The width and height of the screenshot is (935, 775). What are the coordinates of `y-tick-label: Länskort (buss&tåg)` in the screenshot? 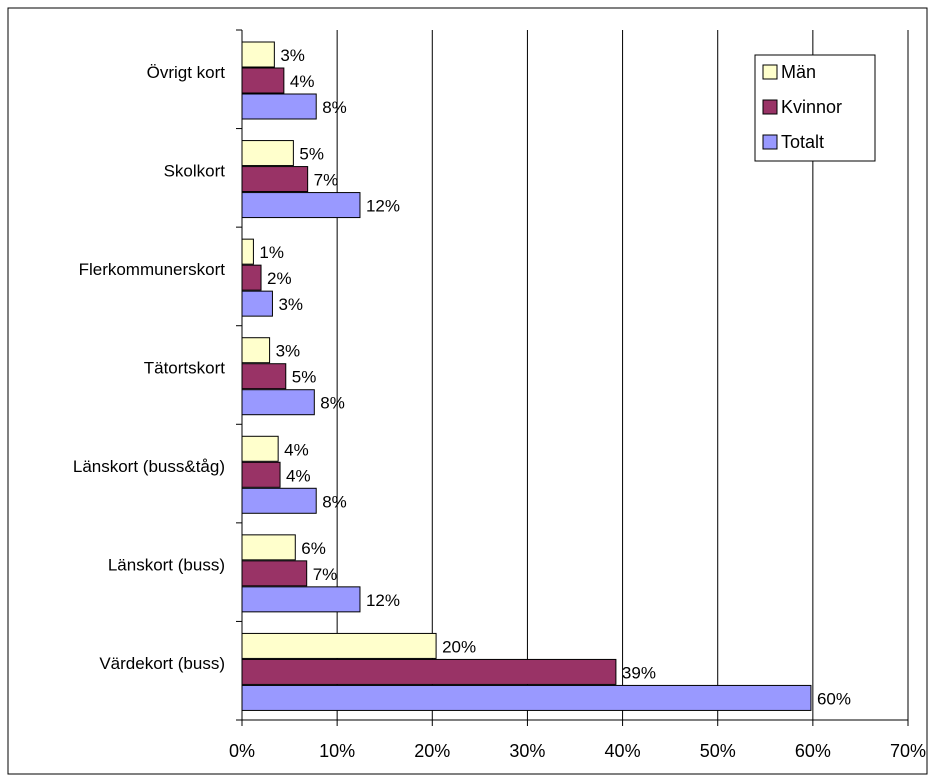 It's located at (149, 466).